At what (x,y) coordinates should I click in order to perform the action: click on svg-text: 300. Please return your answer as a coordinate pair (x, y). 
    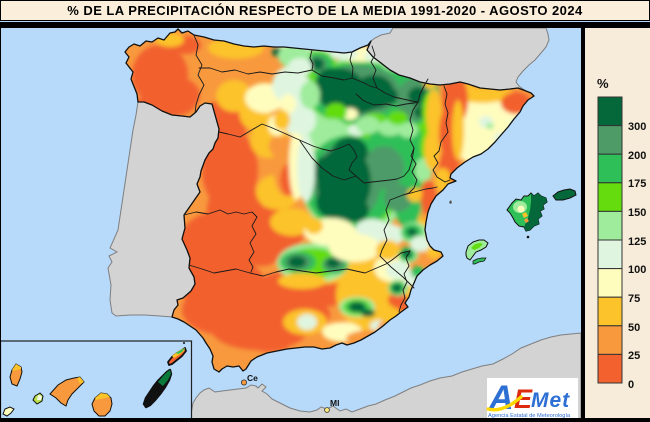
    Looking at the image, I should click on (637, 127).